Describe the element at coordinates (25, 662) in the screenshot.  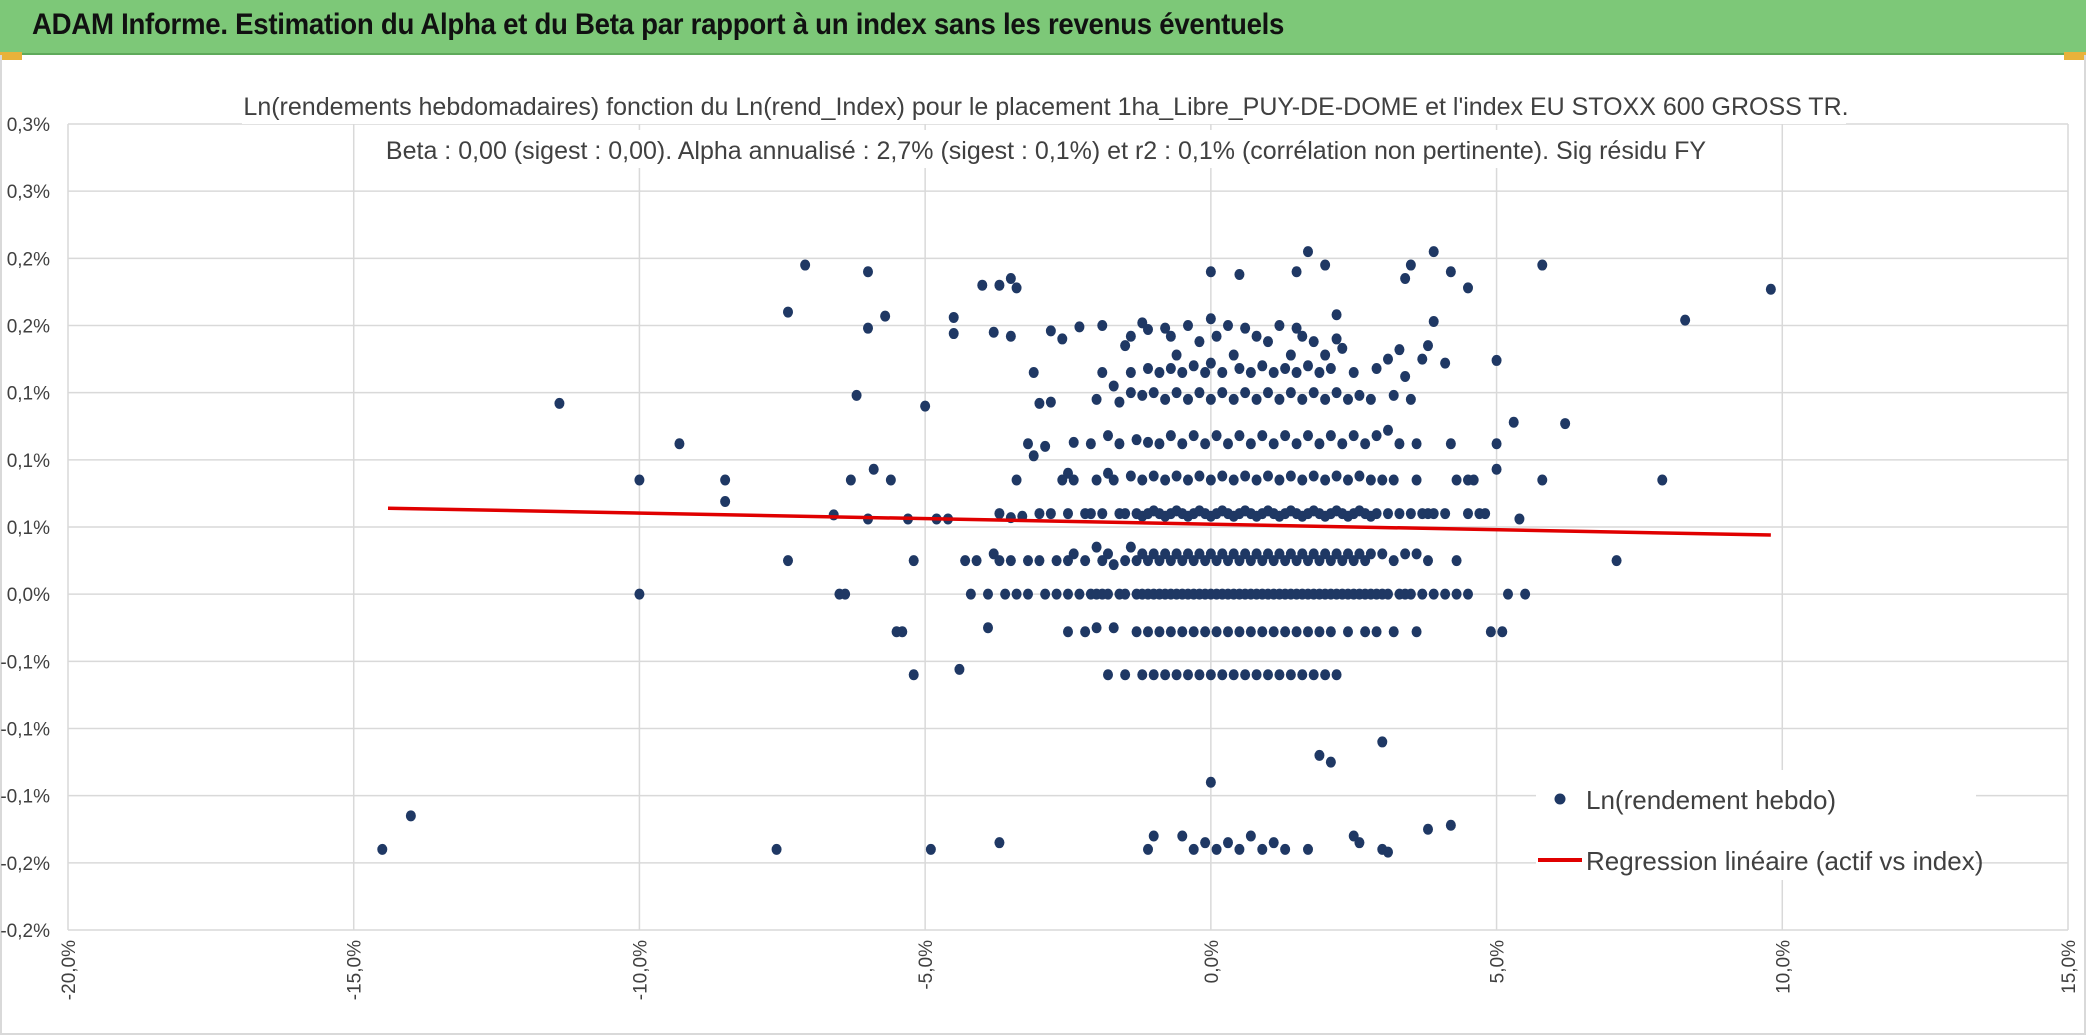
I see `y-tick-label: -0,1%` at that location.